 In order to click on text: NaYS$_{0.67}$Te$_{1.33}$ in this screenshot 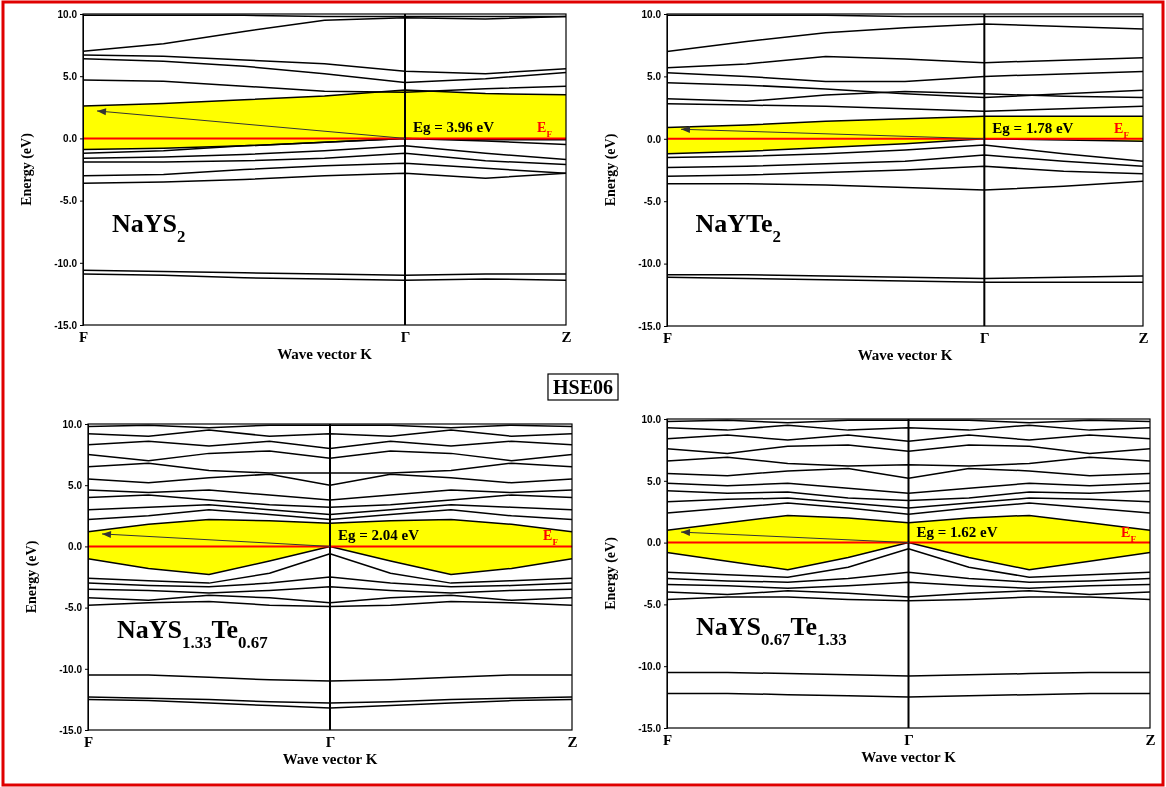, I will do `click(771, 630)`.